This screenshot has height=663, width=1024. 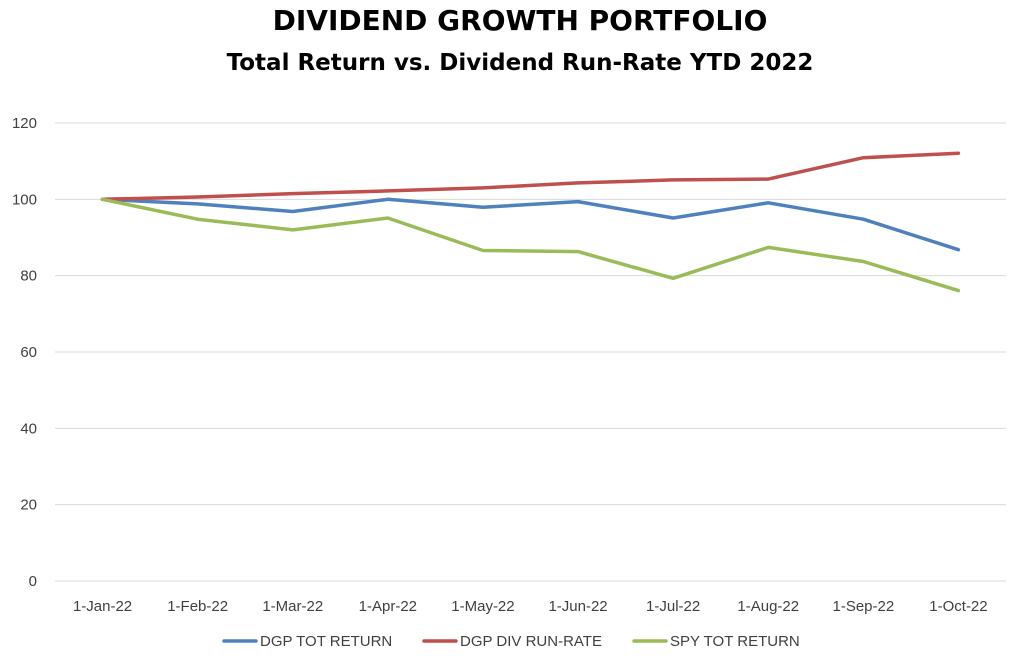 I want to click on series-line-spy-tot-return, so click(x=530, y=245).